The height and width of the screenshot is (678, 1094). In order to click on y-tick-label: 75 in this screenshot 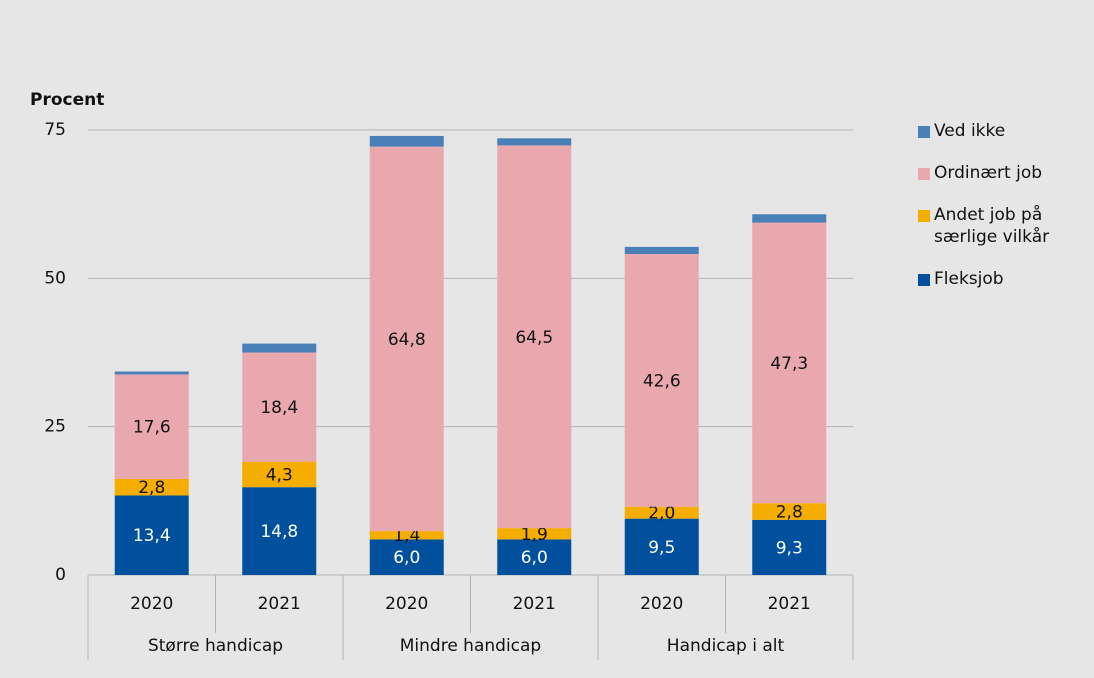, I will do `click(55, 130)`.